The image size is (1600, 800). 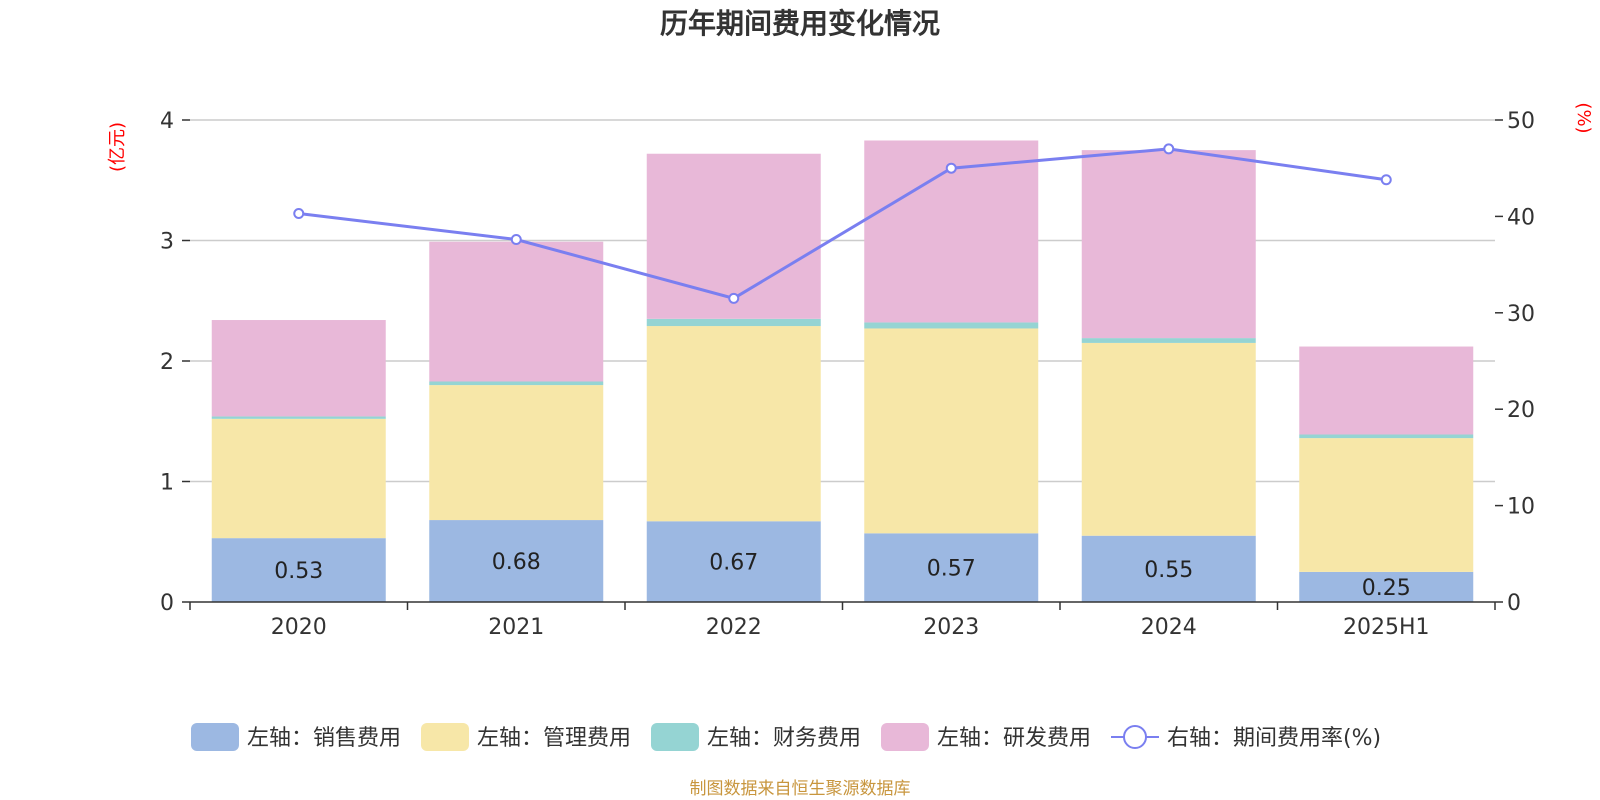 I want to click on left-tick-label: 2, so click(x=167, y=362).